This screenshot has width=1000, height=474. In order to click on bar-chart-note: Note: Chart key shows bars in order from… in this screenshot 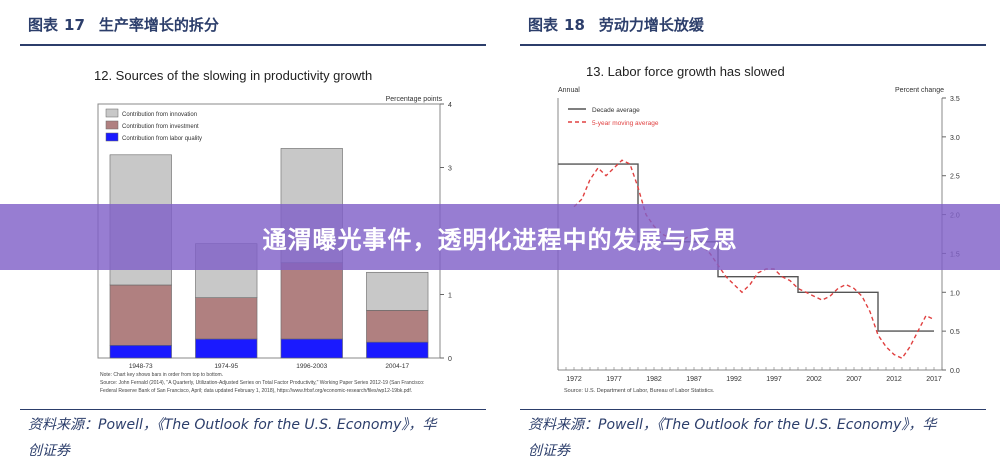, I will do `click(161, 375)`.